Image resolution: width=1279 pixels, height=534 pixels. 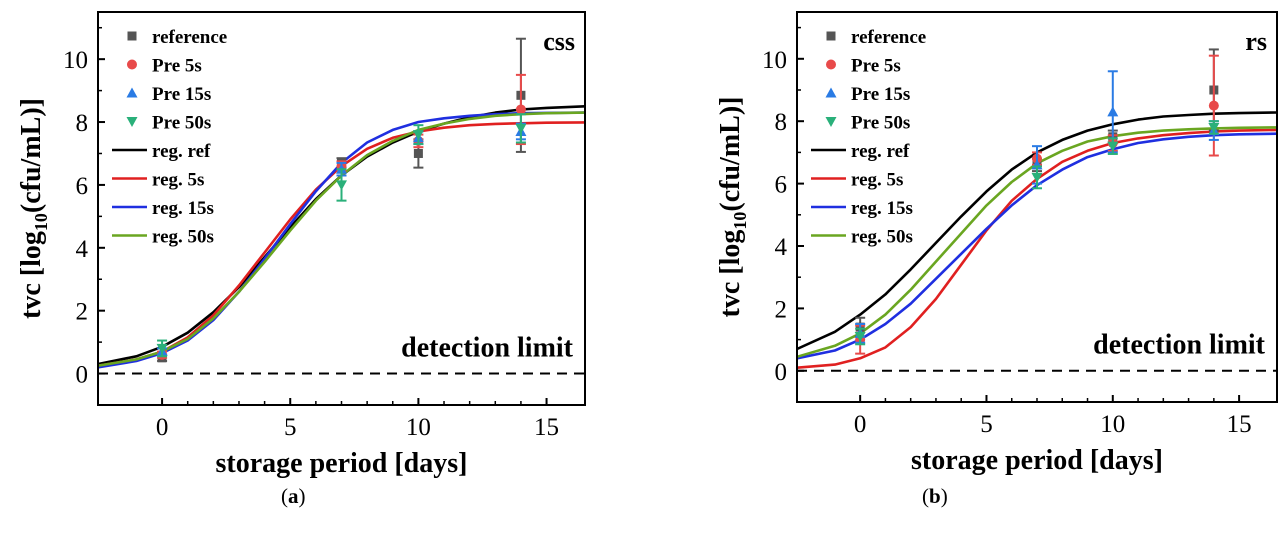 I want to click on panel-annotation: rs, so click(x=1256, y=41).